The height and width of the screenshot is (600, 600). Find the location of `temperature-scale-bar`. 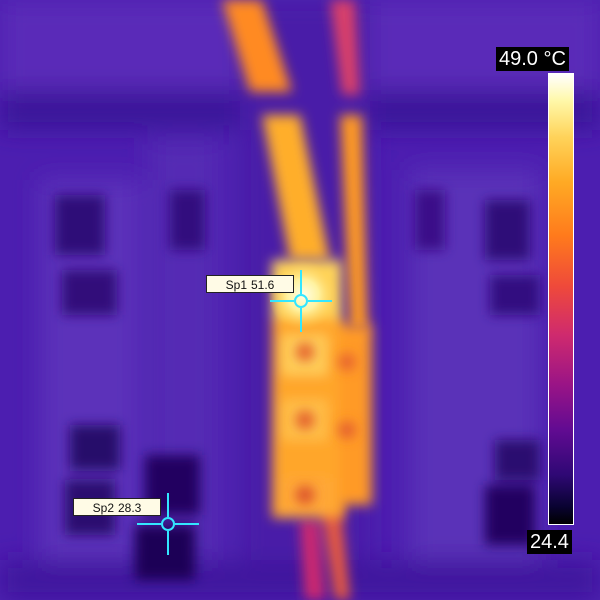

temperature-scale-bar is located at coordinates (561, 299).